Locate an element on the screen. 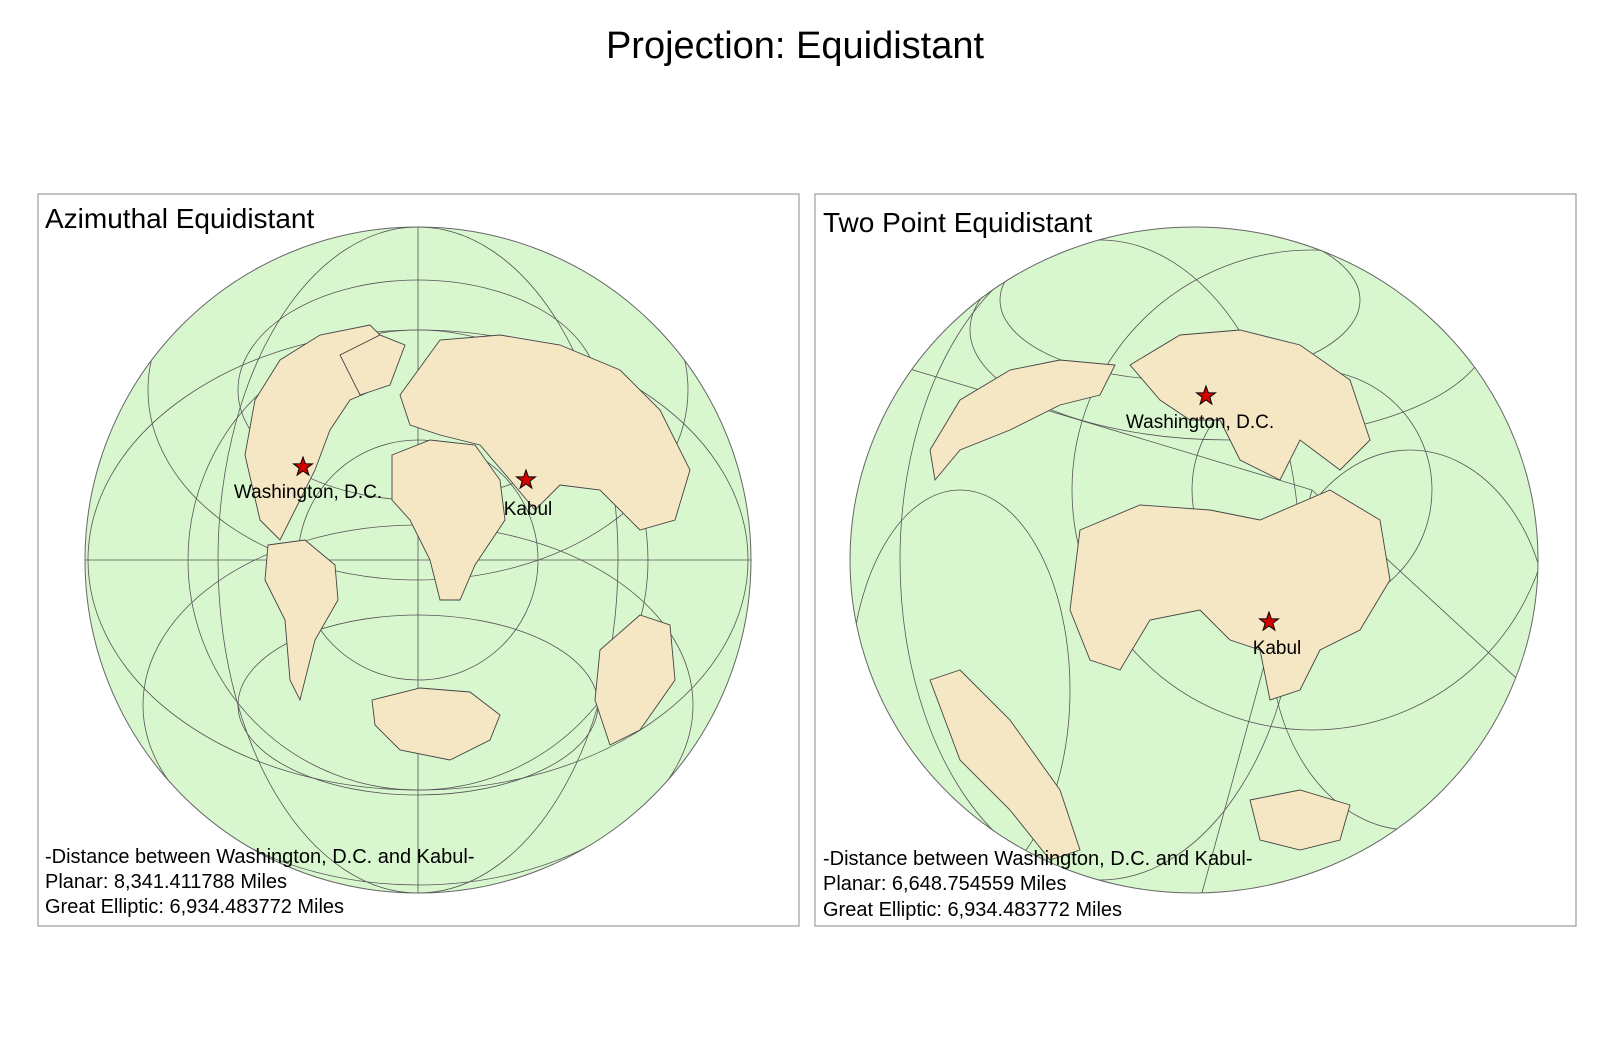 The height and width of the screenshot is (1040, 1600). panel-title: Azimuthal Equidistant is located at coordinates (179, 218).